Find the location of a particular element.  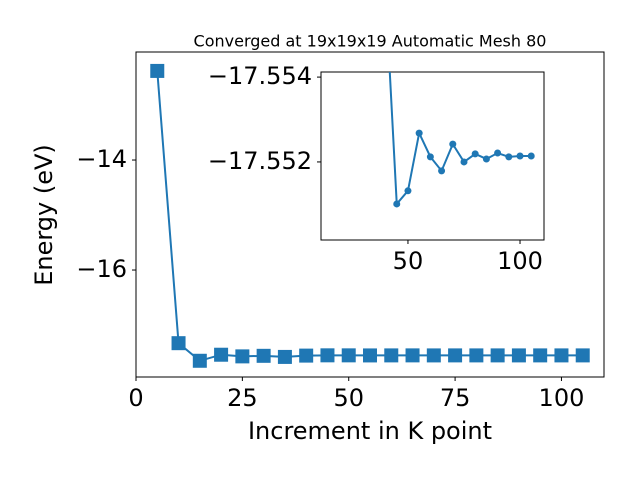

y-tick-label: −17.552 is located at coordinates (260, 161).